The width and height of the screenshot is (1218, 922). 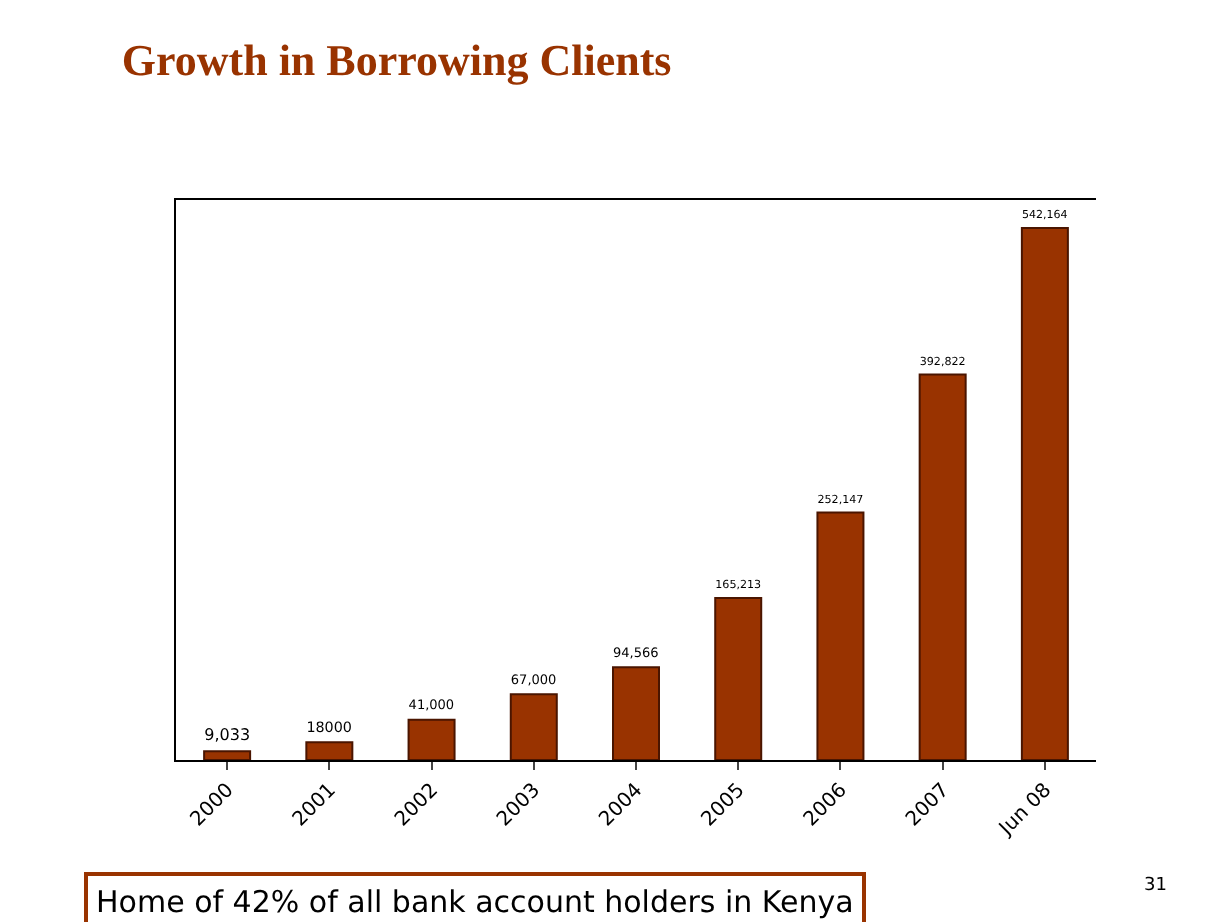 What do you see at coordinates (1025, 810) in the screenshot?
I see `x-tick-label: Jun 08` at bounding box center [1025, 810].